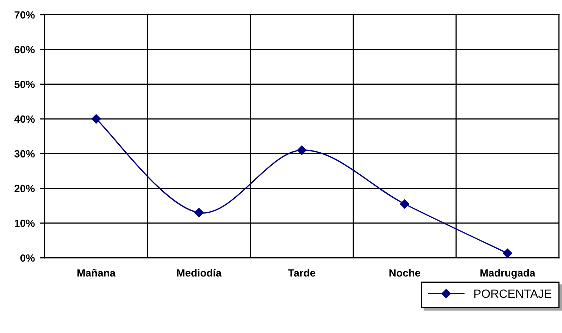 Image resolution: width=562 pixels, height=333 pixels. Describe the element at coordinates (27, 258) in the screenshot. I see `y-tick-label: 0%` at that location.